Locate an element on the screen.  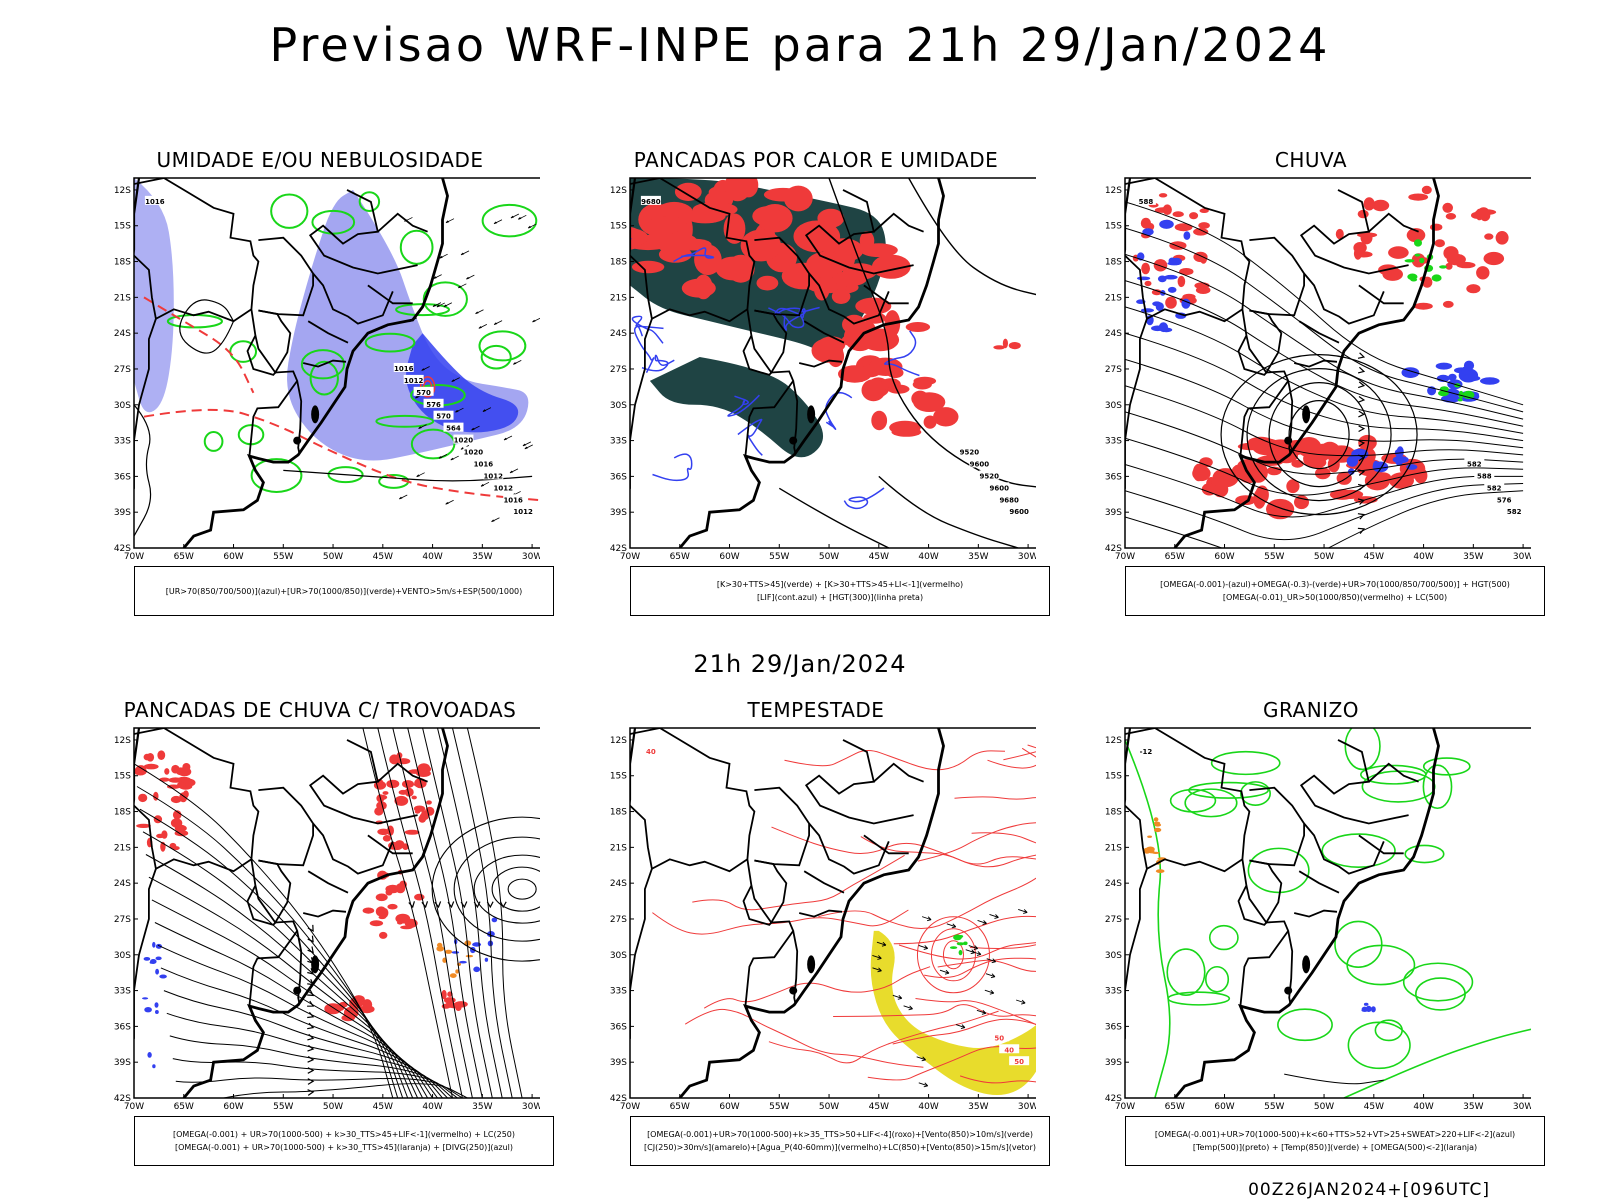
map-background is located at coordinates (343, 913).